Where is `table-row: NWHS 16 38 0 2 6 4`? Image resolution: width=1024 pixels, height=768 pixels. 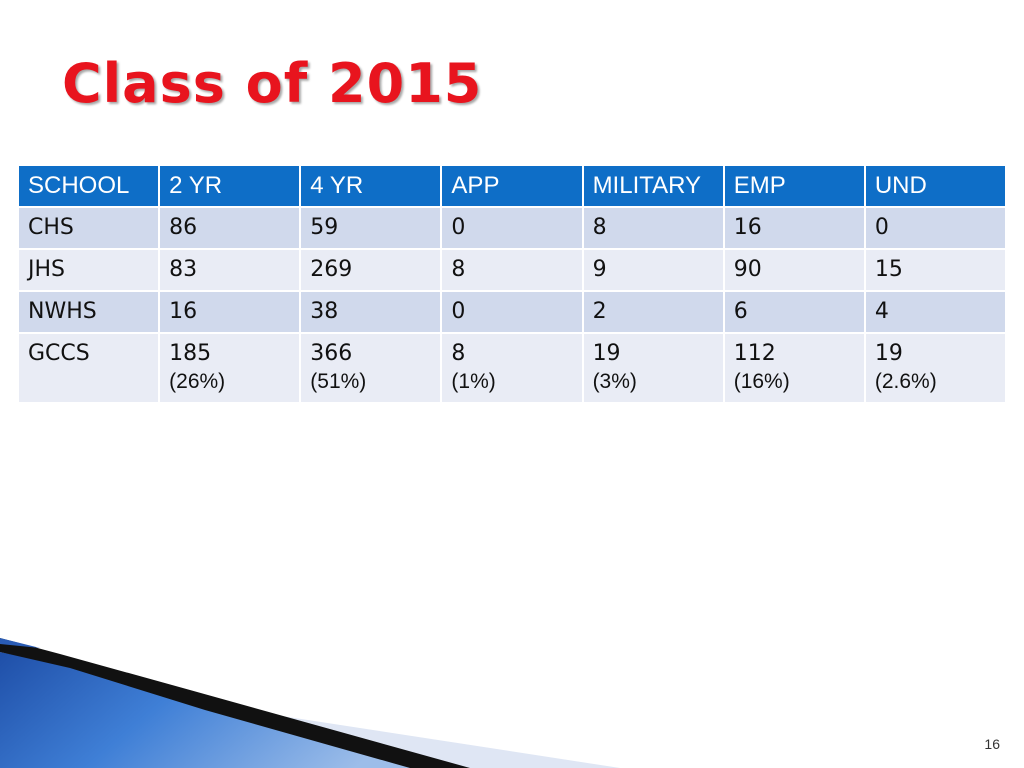 table-row: NWHS 16 38 0 2 6 4 is located at coordinates (512, 312).